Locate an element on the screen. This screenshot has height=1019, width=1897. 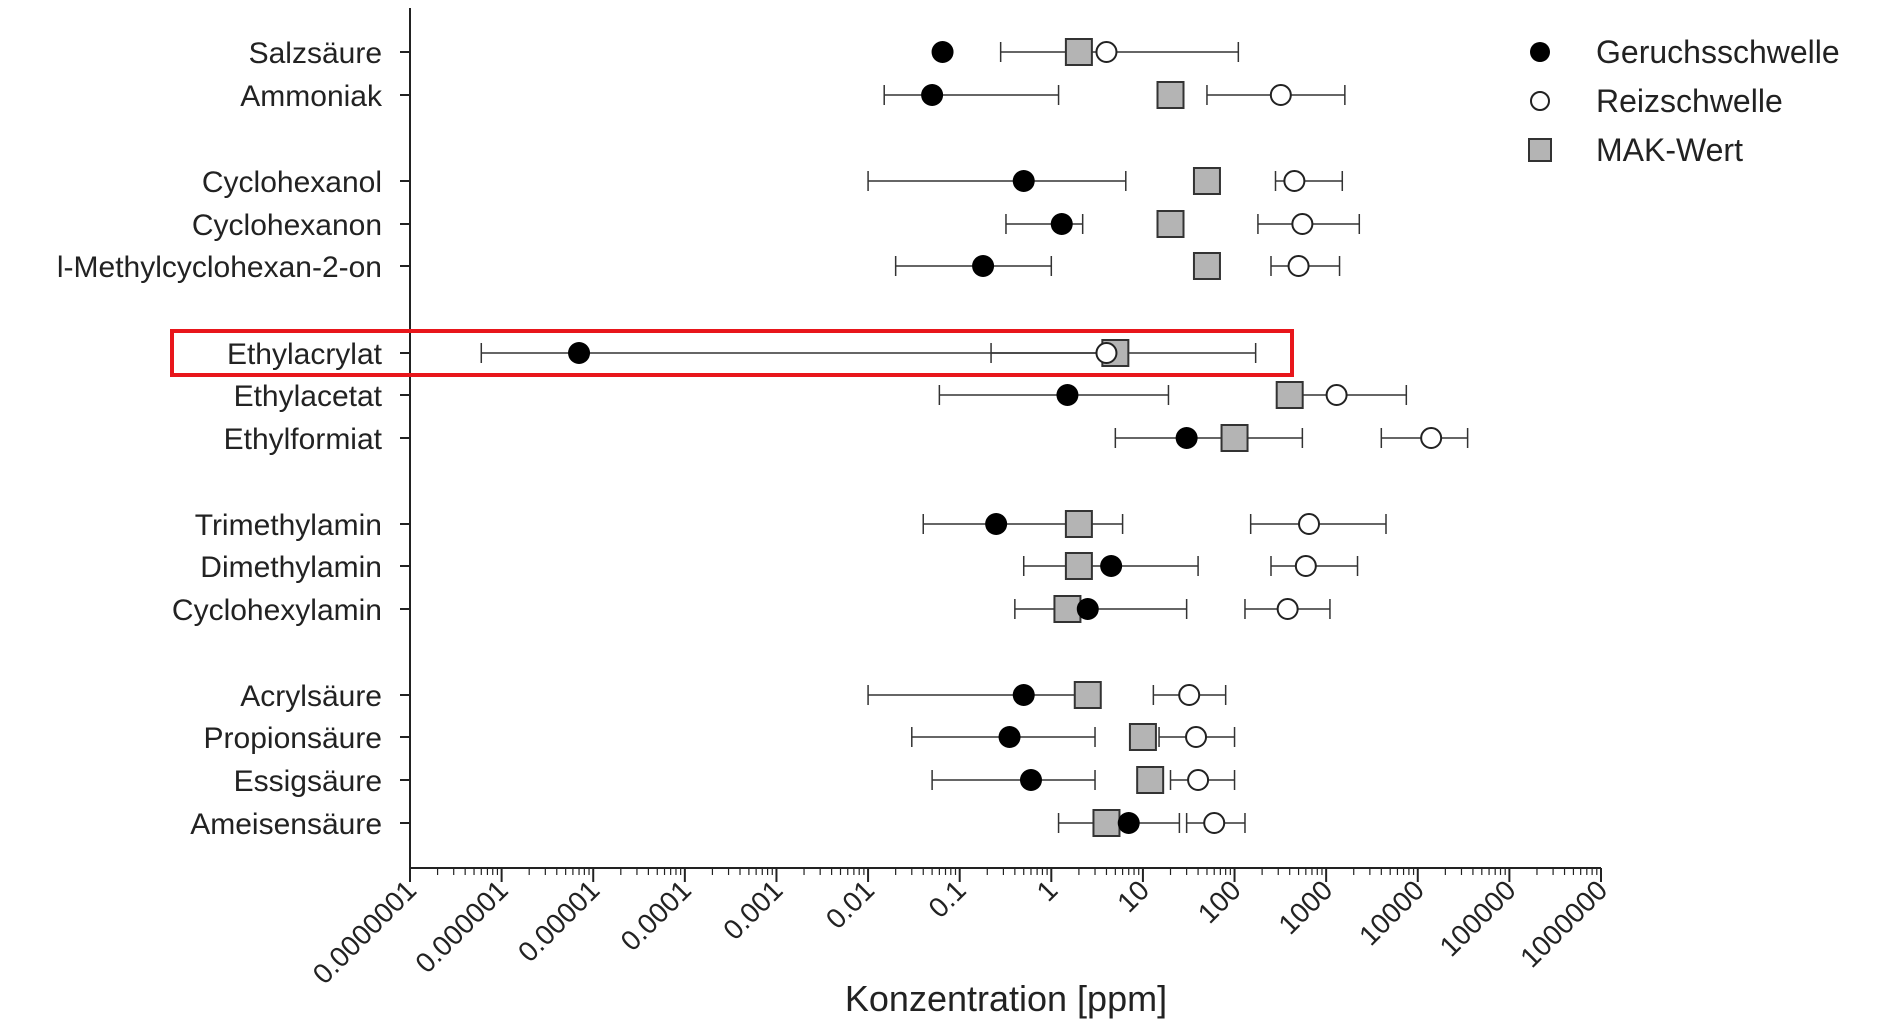
point-mak-ammoniak is located at coordinates (1170, 95).